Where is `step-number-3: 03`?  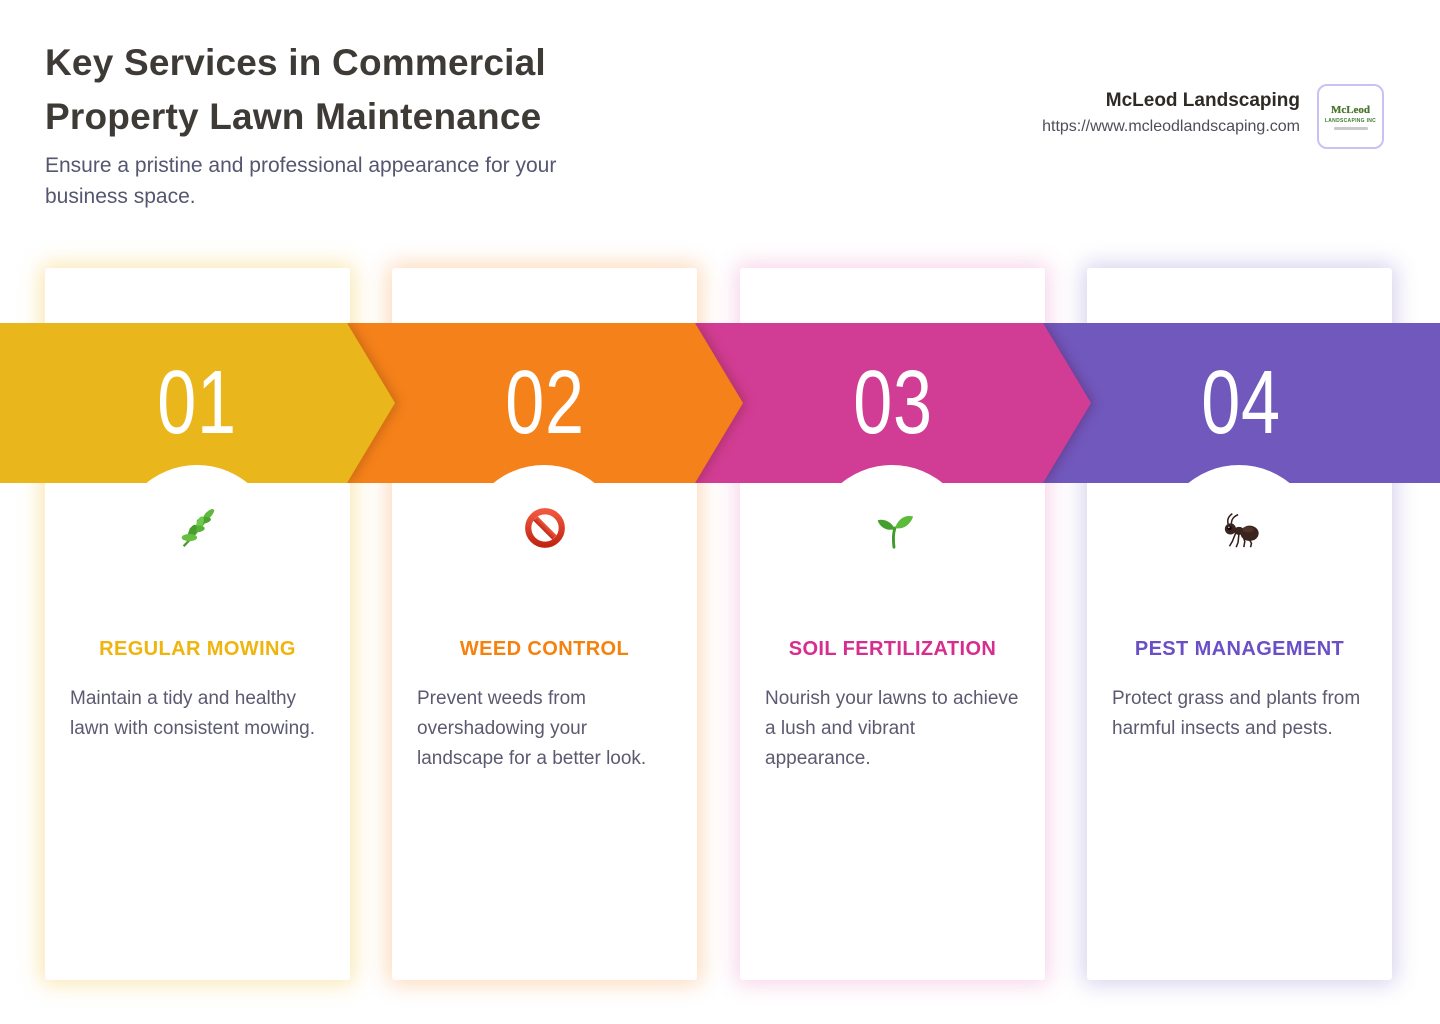
step-number-3: 03 is located at coordinates (893, 403).